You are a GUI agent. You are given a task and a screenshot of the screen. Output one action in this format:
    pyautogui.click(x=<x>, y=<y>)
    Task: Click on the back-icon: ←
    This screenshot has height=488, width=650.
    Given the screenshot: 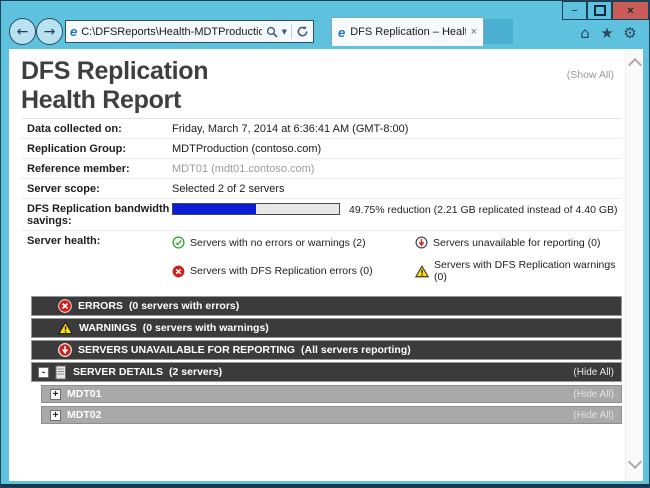 What is the action you would take?
    pyautogui.click(x=22, y=31)
    